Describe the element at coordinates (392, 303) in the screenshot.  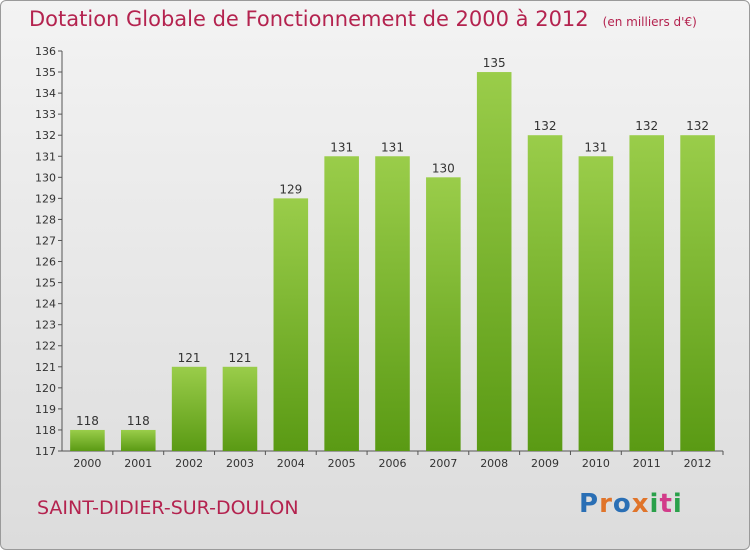
I see `bar-2006` at that location.